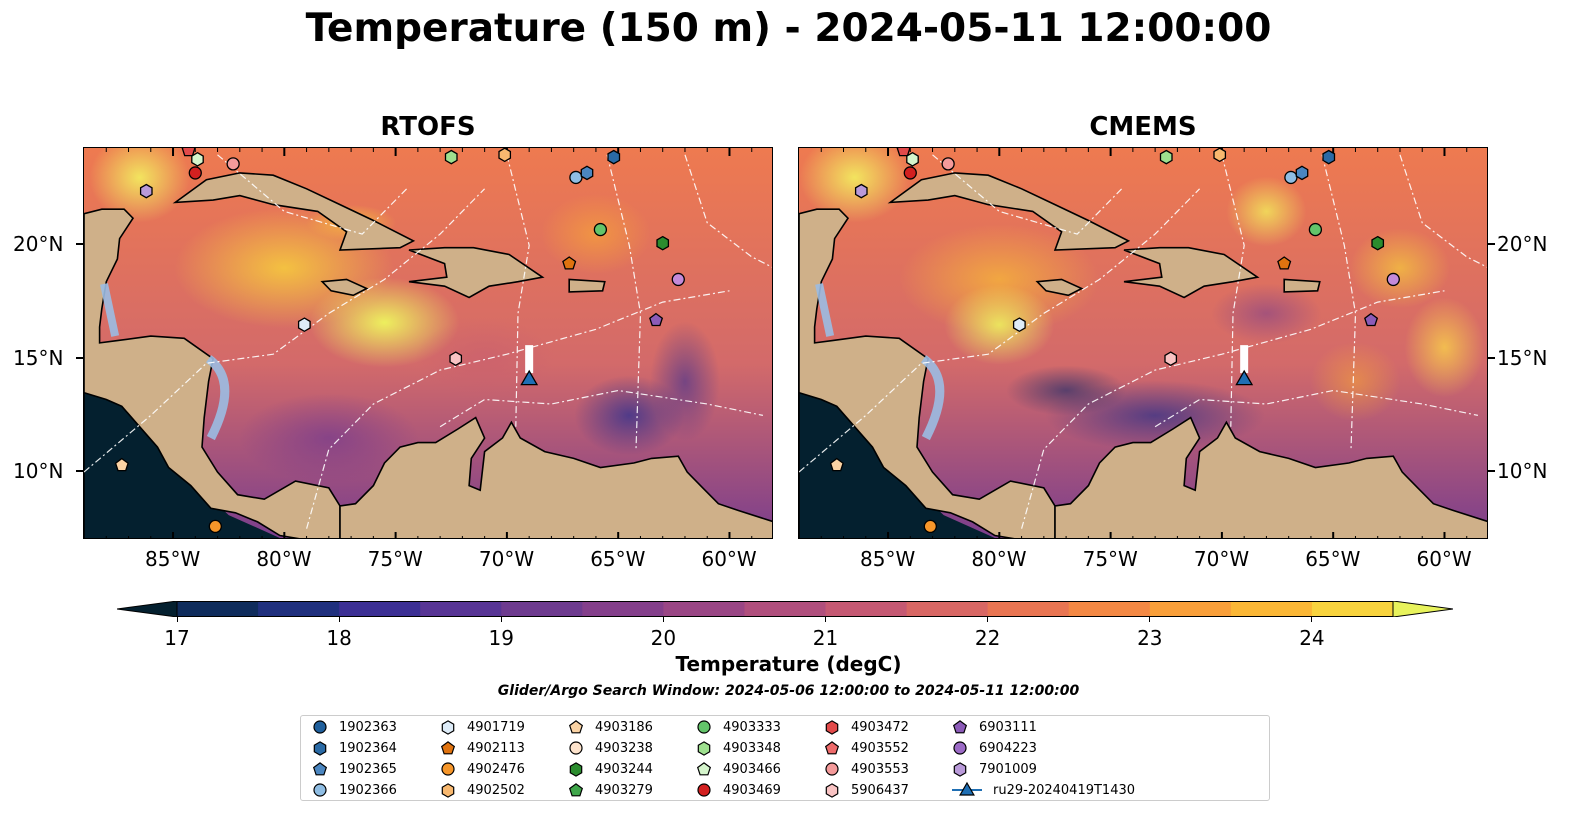  Describe the element at coordinates (529, 359) in the screenshot. I see `glider-track` at that location.